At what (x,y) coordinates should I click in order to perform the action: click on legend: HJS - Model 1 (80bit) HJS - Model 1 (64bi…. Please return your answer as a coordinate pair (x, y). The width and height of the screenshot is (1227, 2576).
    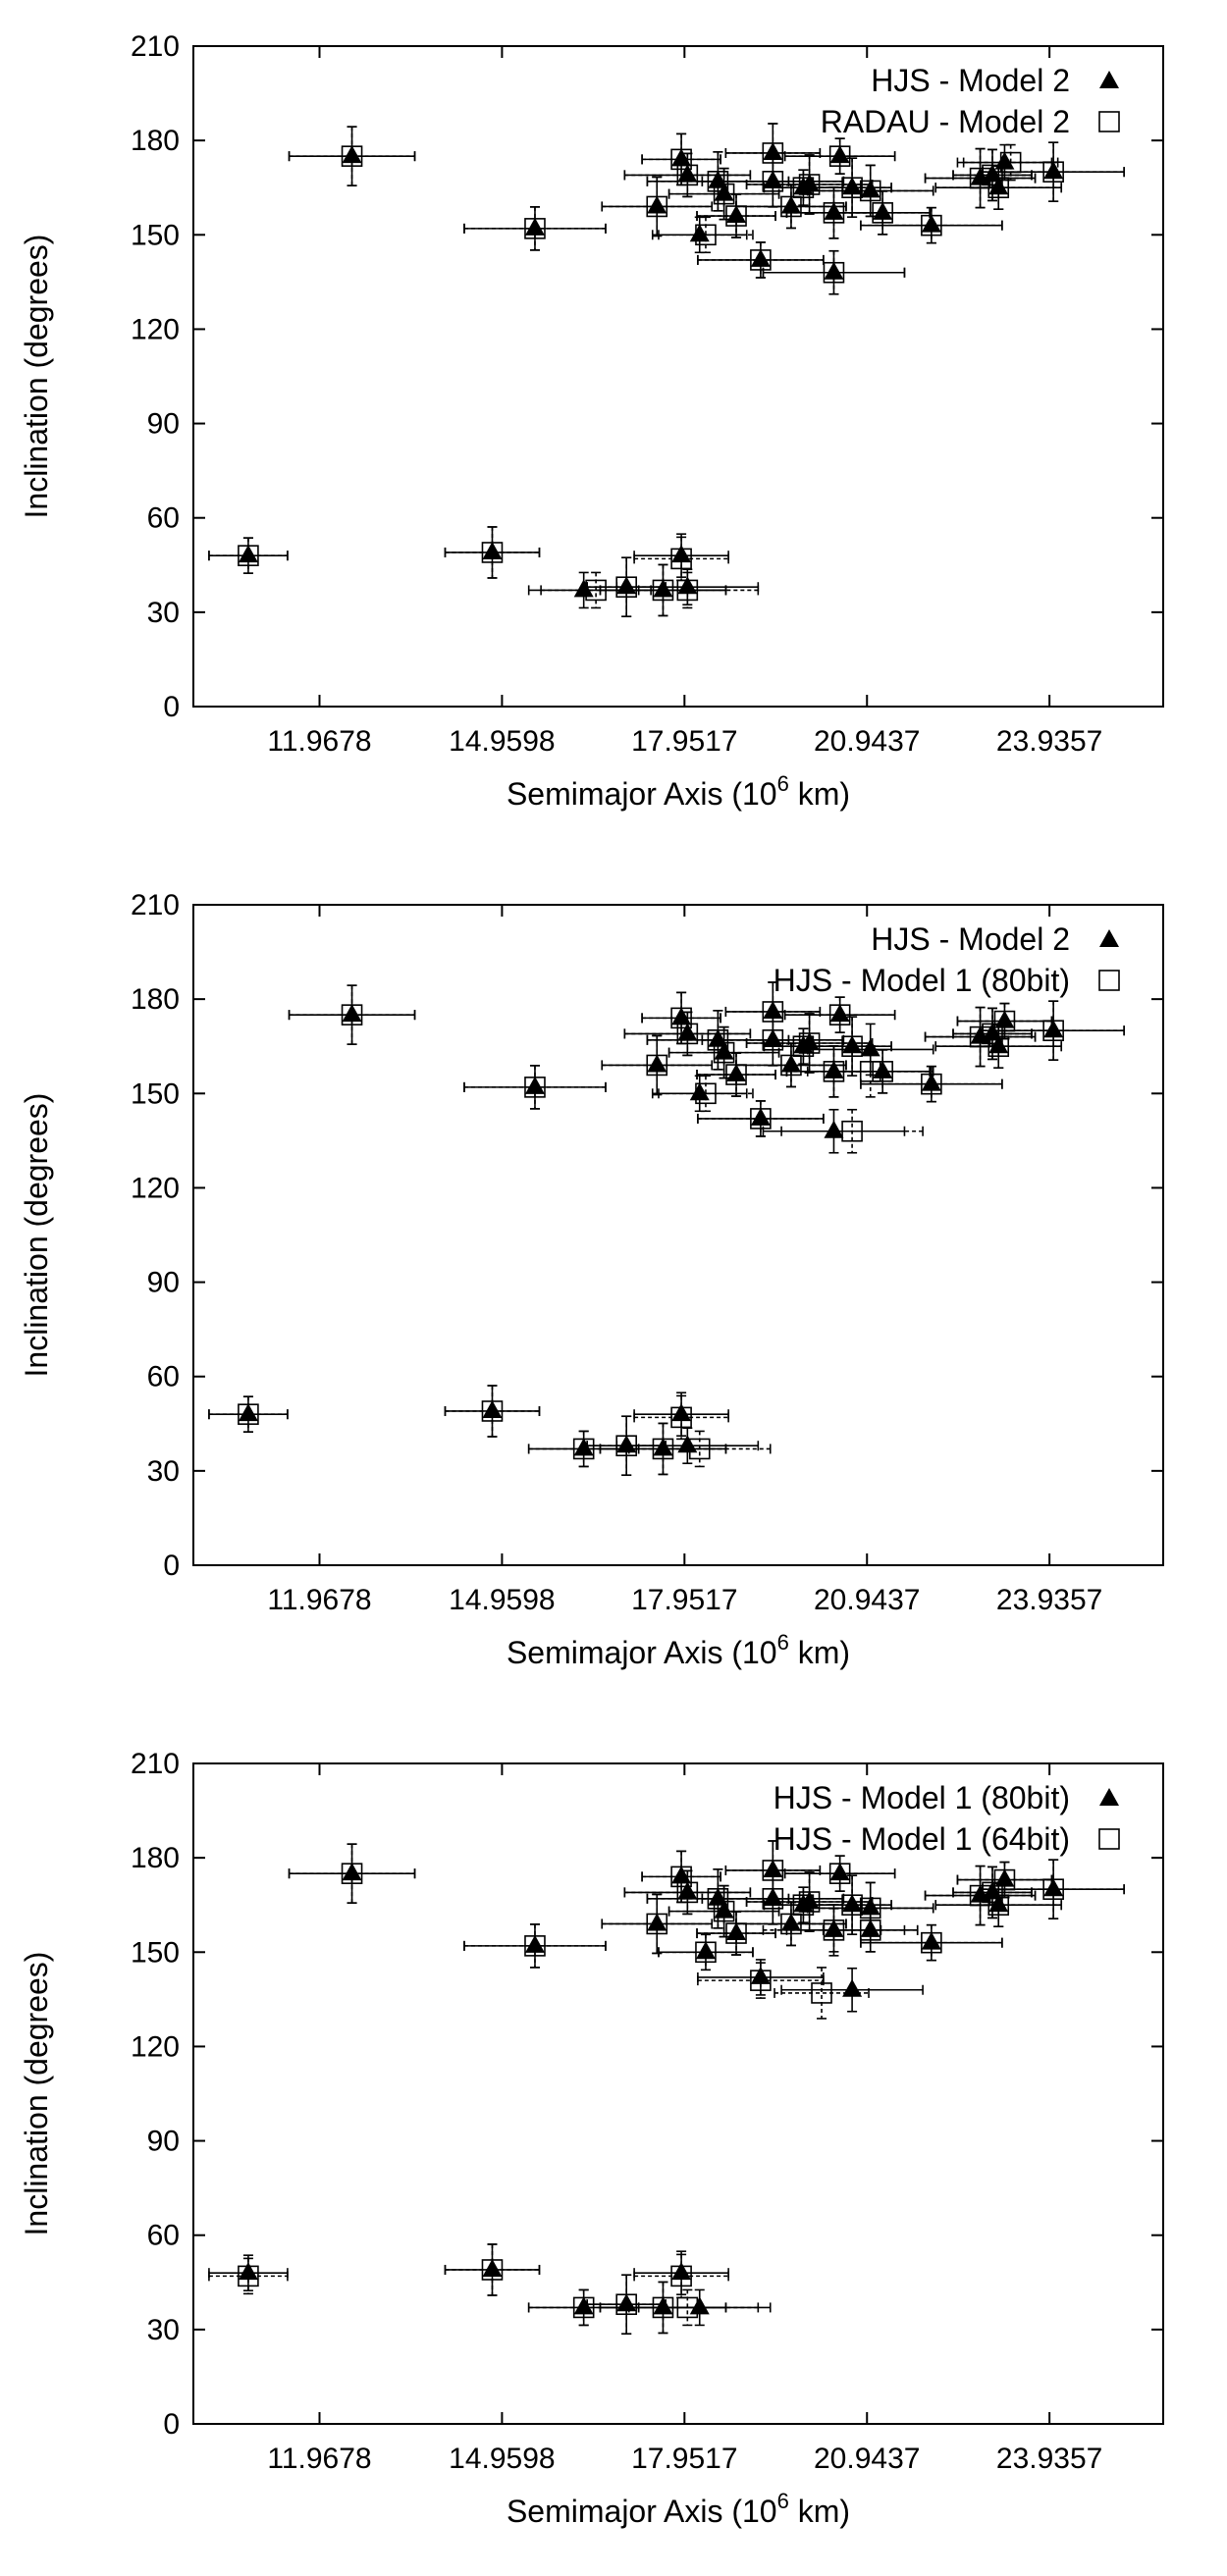
    Looking at the image, I should click on (947, 1818).